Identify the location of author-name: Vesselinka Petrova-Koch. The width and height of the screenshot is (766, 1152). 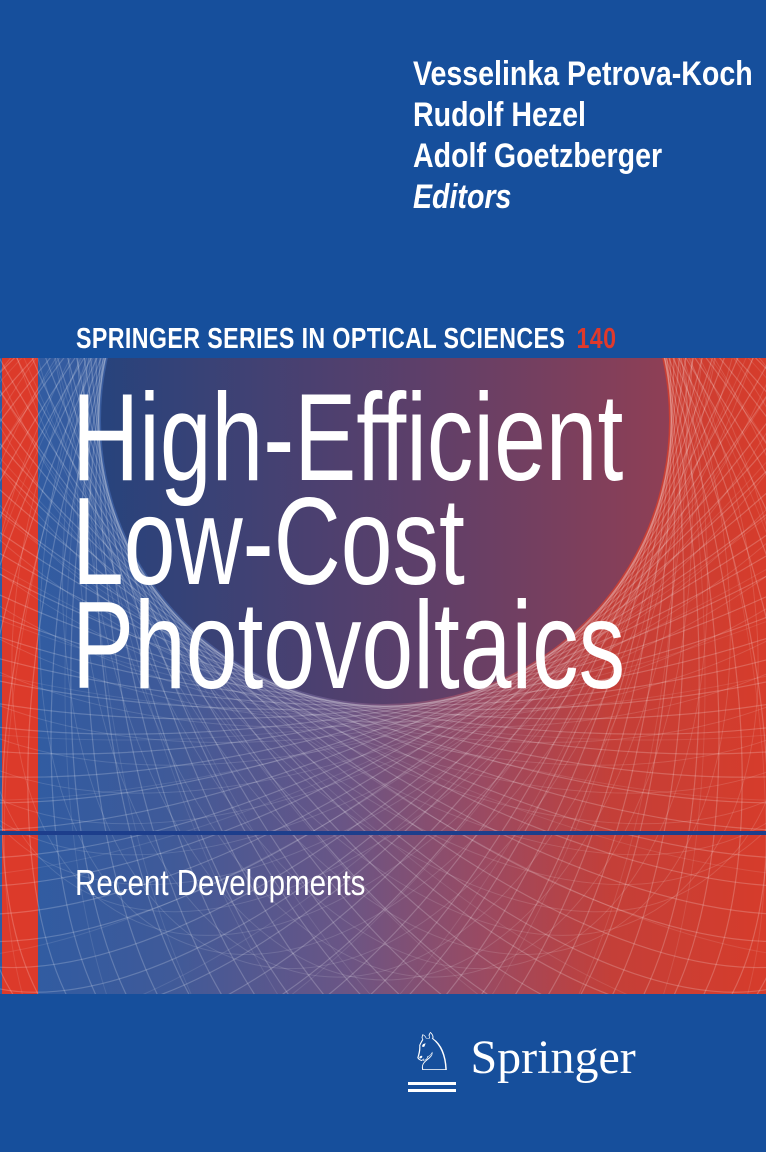
(583, 74).